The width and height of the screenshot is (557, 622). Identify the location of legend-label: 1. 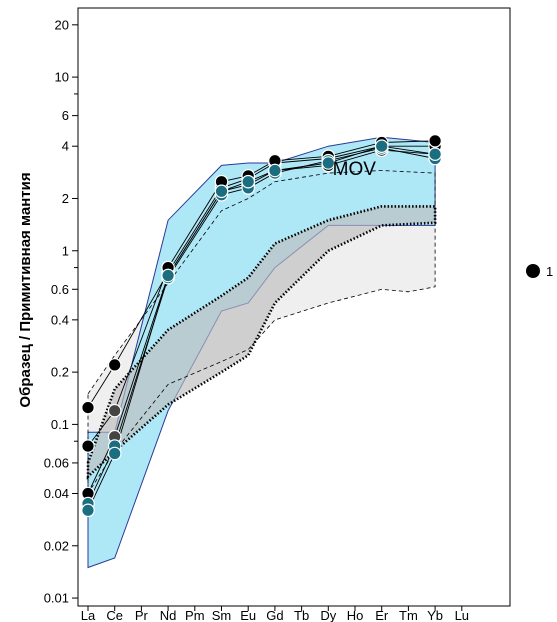
(549, 271).